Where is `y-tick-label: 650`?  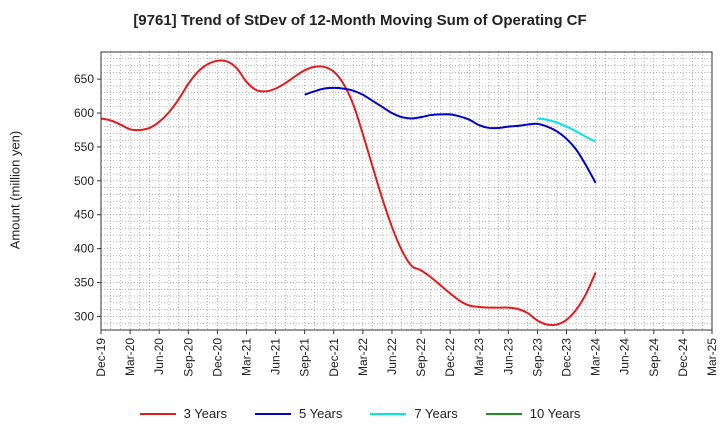
y-tick-label: 650 is located at coordinates (84, 79).